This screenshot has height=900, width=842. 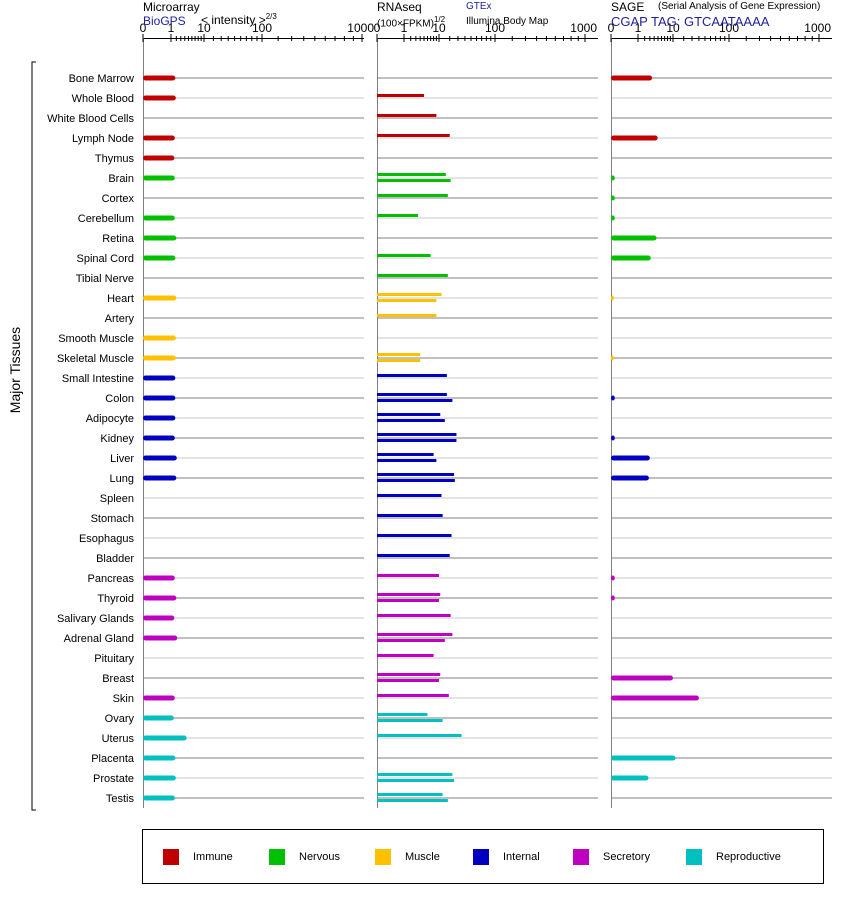 What do you see at coordinates (113, 779) in the screenshot?
I see `tissue-label: Prostate` at bounding box center [113, 779].